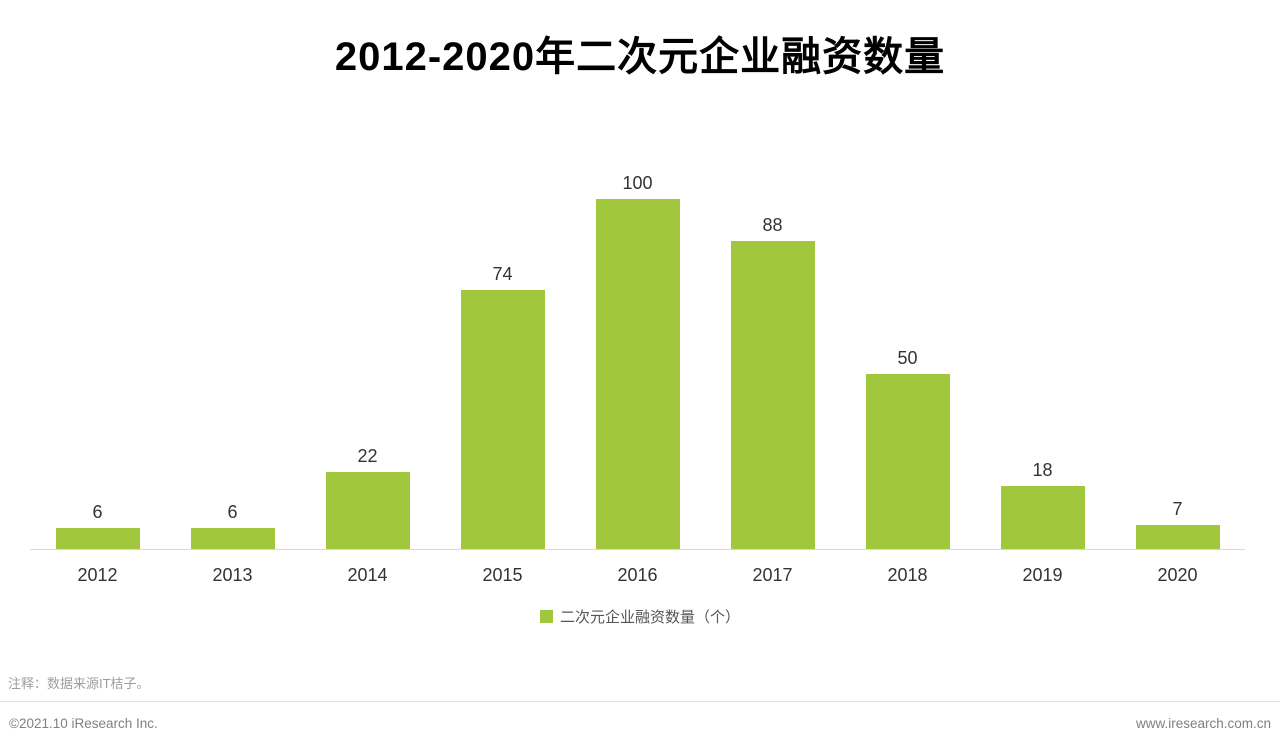  What do you see at coordinates (502, 274) in the screenshot?
I see `bar-value-label: 74` at bounding box center [502, 274].